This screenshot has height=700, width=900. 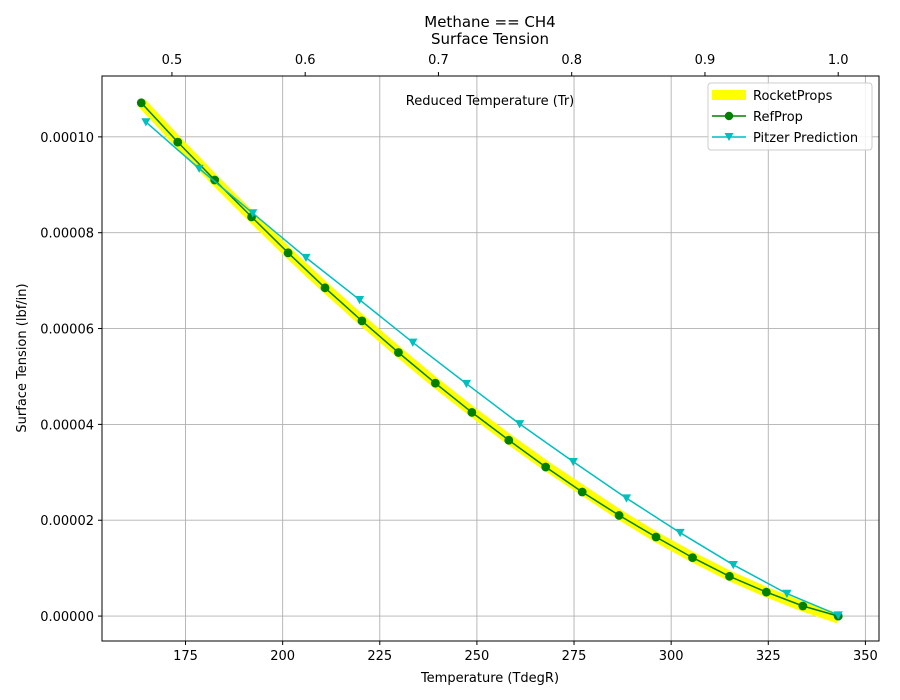 What do you see at coordinates (282, 656) in the screenshot?
I see `x-tick-label: 200` at bounding box center [282, 656].